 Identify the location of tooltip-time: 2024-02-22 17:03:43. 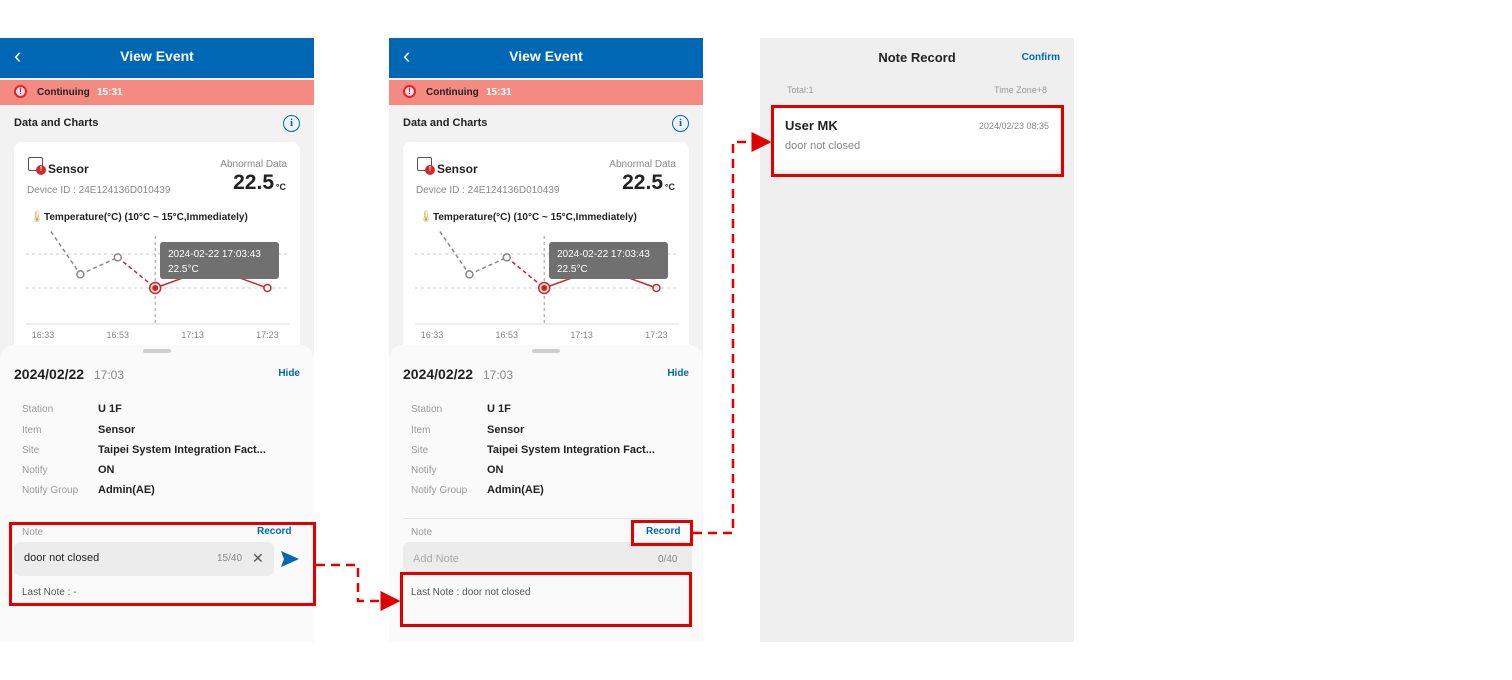
(214, 254).